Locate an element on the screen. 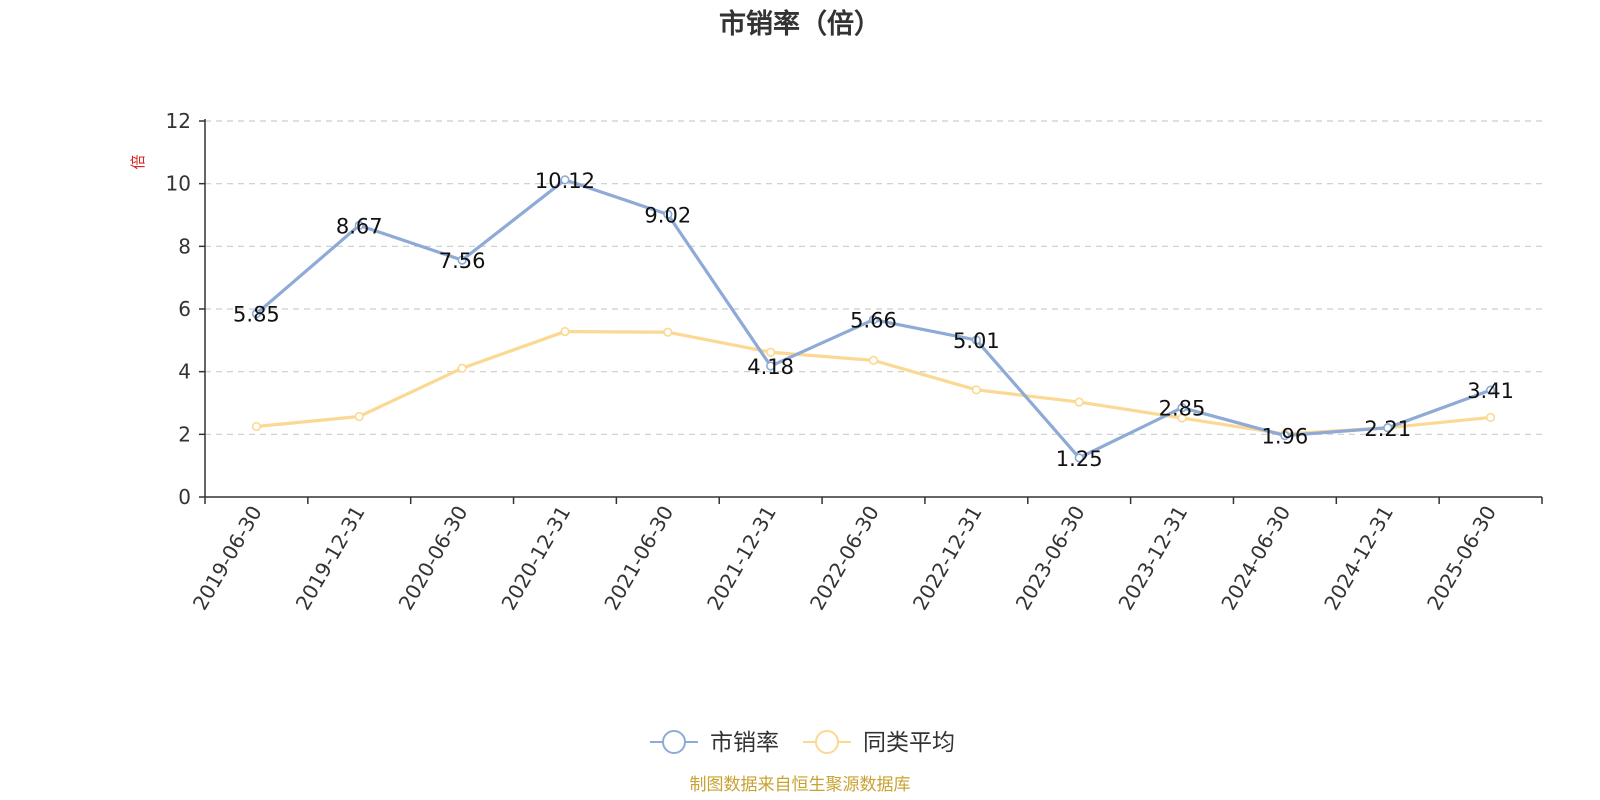 Image resolution: width=1600 pixels, height=800 pixels. x-tick-label: 2024-12-31 is located at coordinates (1358, 558).